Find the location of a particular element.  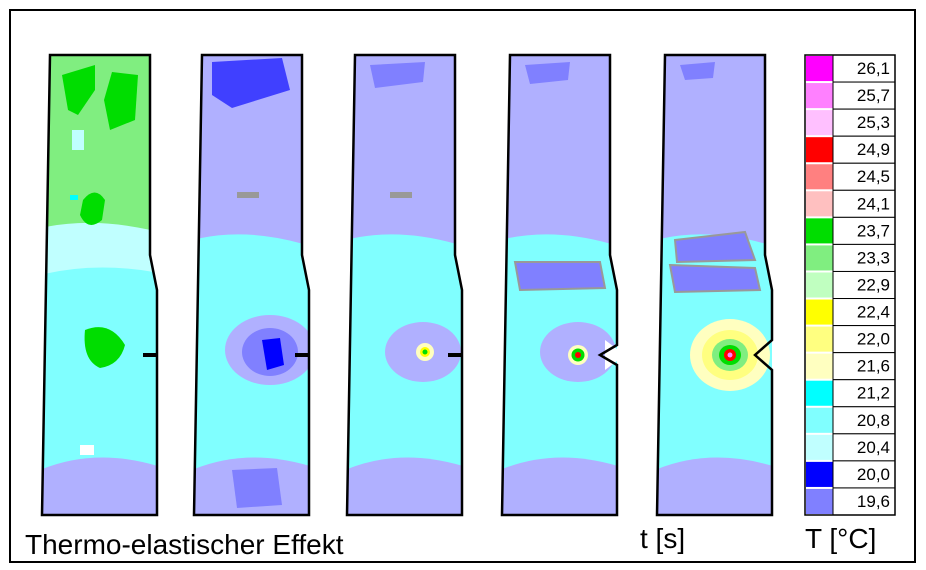

legend-label: 24,1 is located at coordinates (873, 203).